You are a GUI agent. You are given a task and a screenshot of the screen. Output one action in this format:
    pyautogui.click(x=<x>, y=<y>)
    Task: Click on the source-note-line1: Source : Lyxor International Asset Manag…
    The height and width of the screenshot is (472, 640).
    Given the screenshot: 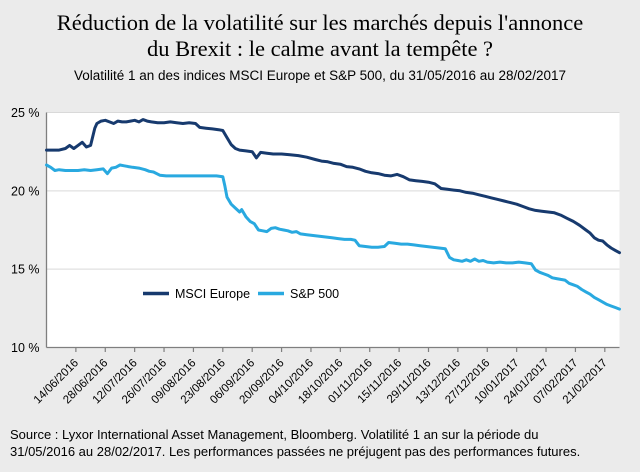 What is the action you would take?
    pyautogui.click(x=274, y=434)
    